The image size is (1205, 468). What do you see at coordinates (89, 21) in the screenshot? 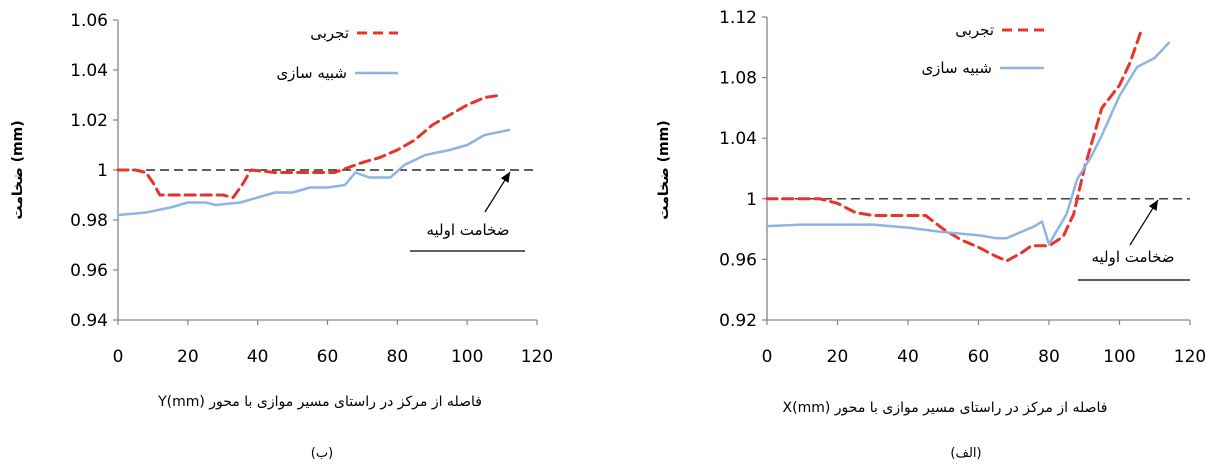
I see `y-tick-label: 1.06` at bounding box center [89, 21].